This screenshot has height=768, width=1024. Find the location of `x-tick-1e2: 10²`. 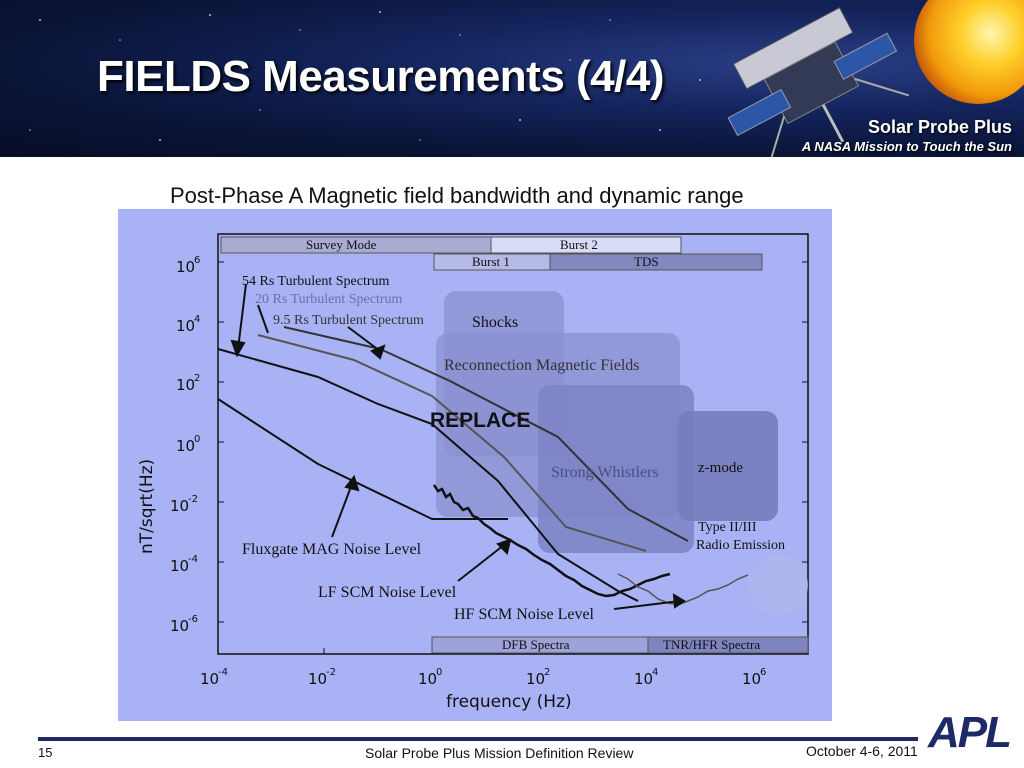

x-tick-1e2: 10² is located at coordinates (538, 677).